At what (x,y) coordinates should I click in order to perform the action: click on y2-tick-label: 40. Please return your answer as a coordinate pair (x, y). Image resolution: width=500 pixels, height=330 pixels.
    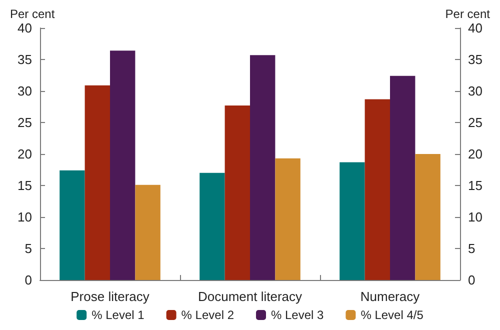
    Looking at the image, I should click on (475, 28).